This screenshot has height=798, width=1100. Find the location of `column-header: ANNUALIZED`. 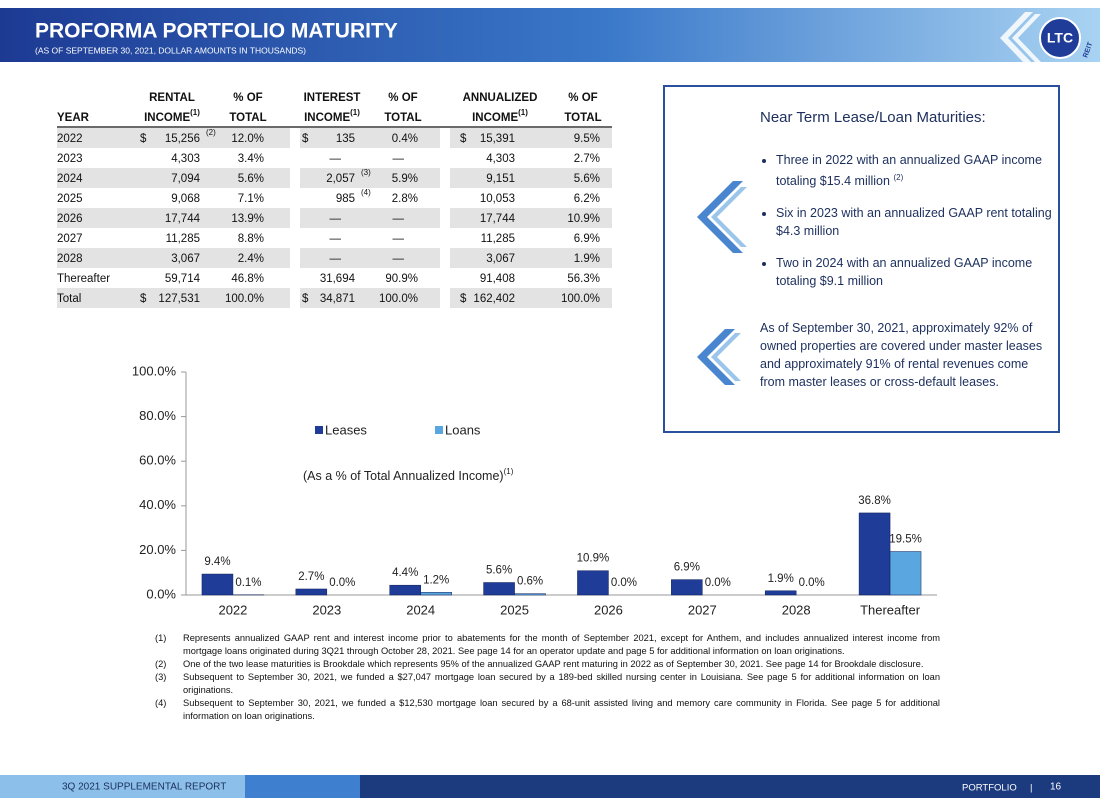

column-header: ANNUALIZED is located at coordinates (500, 98).